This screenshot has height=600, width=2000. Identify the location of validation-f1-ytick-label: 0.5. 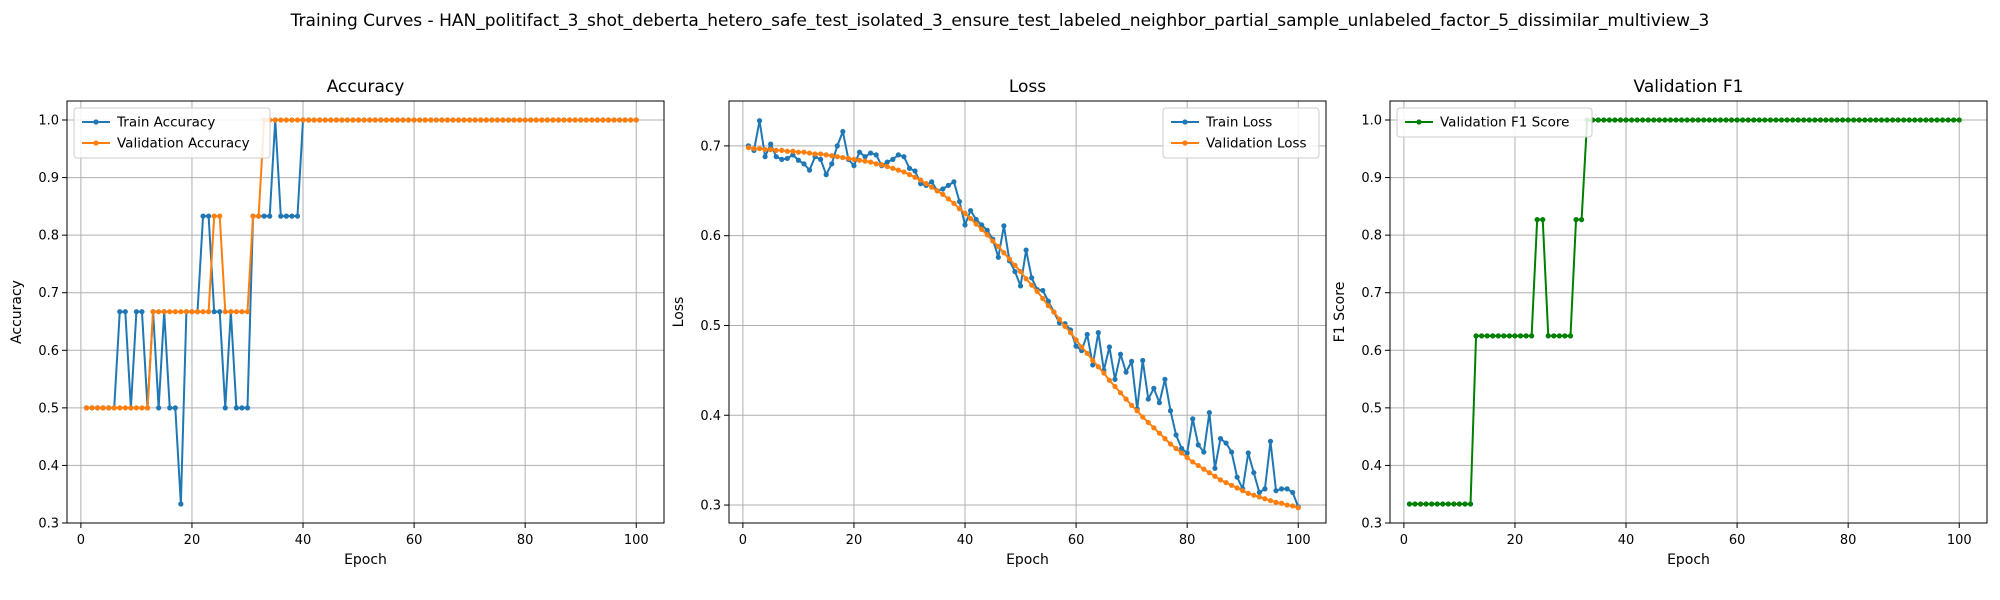
(1371, 408).